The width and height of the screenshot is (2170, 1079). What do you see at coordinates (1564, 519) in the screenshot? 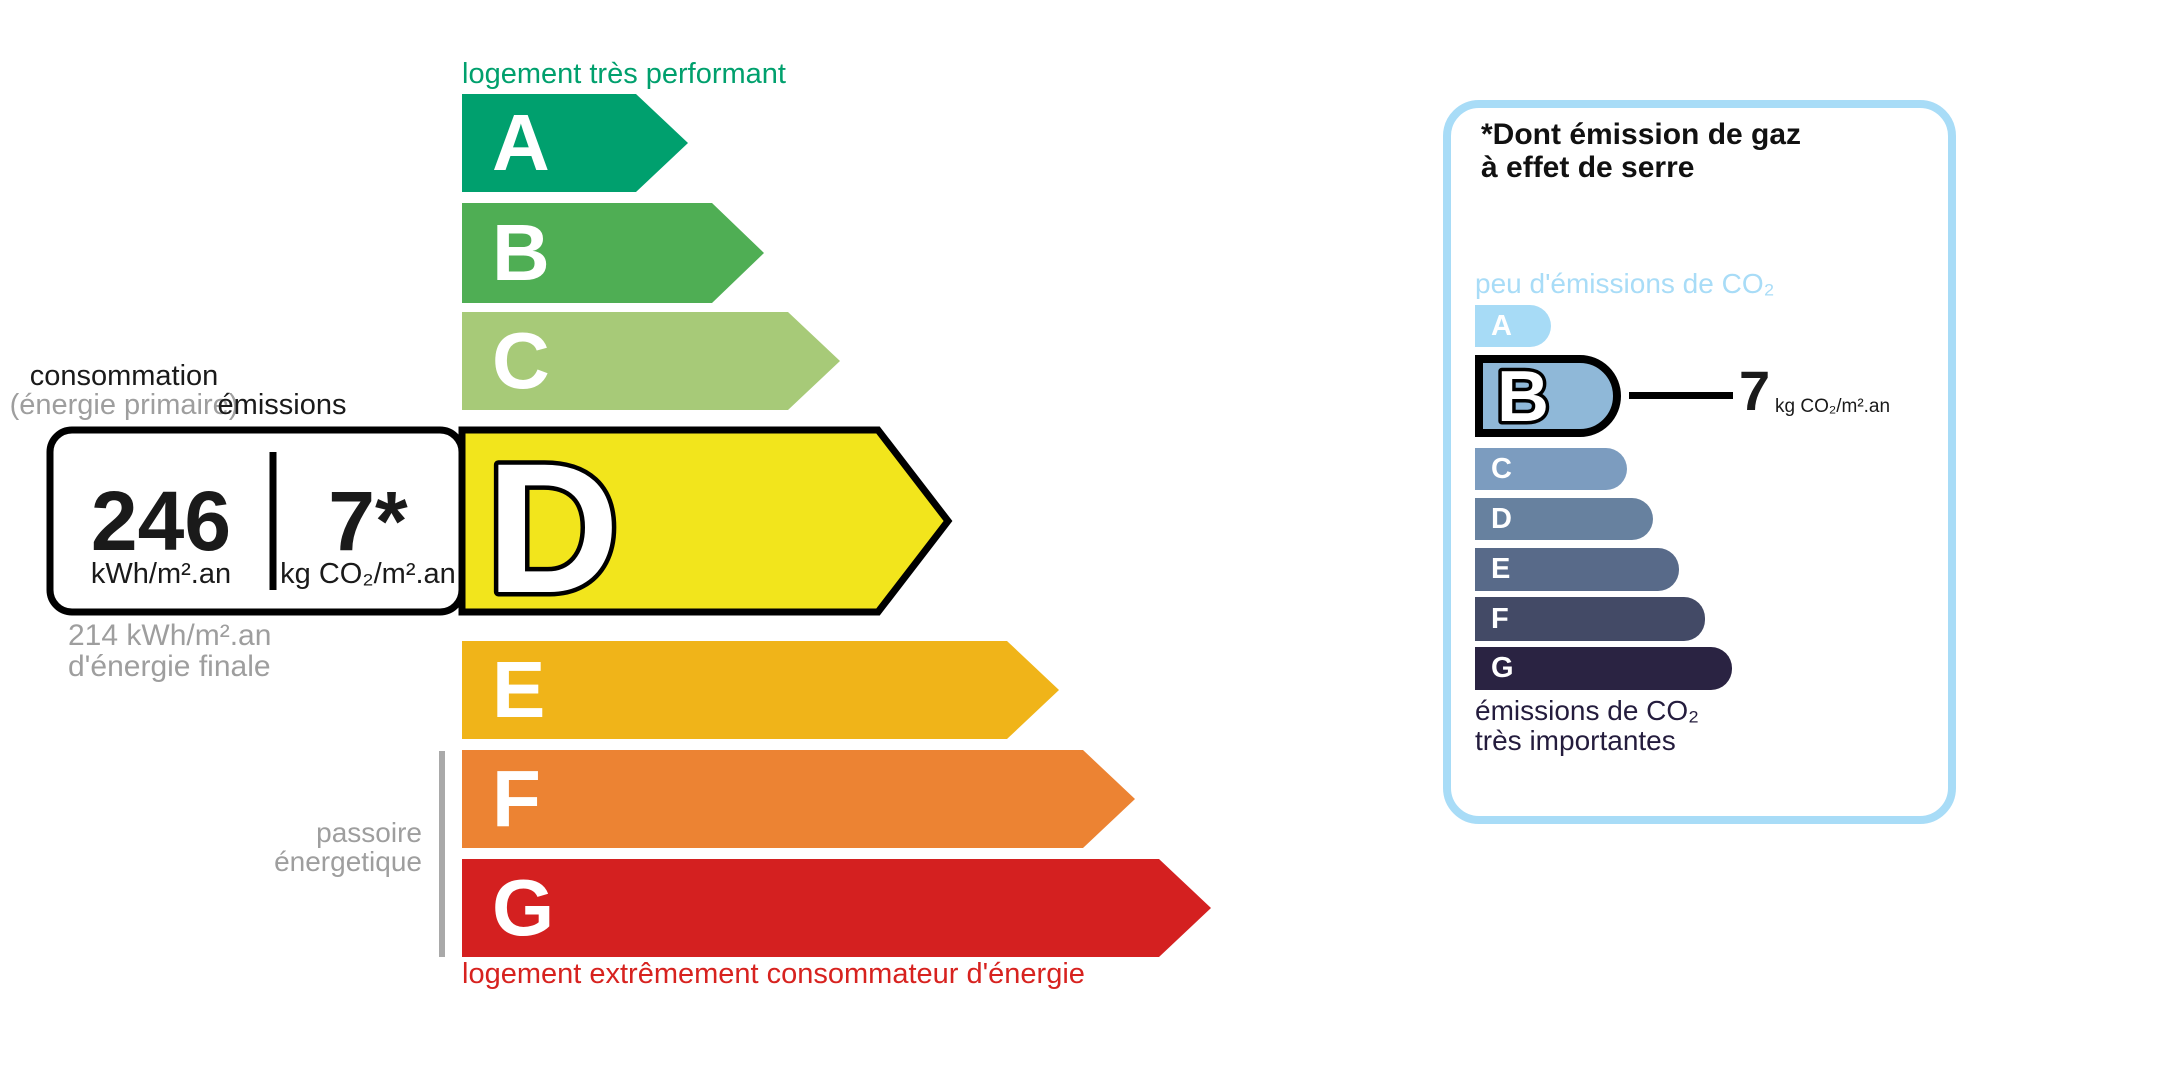
I see `ges-bar-d: D` at bounding box center [1564, 519].